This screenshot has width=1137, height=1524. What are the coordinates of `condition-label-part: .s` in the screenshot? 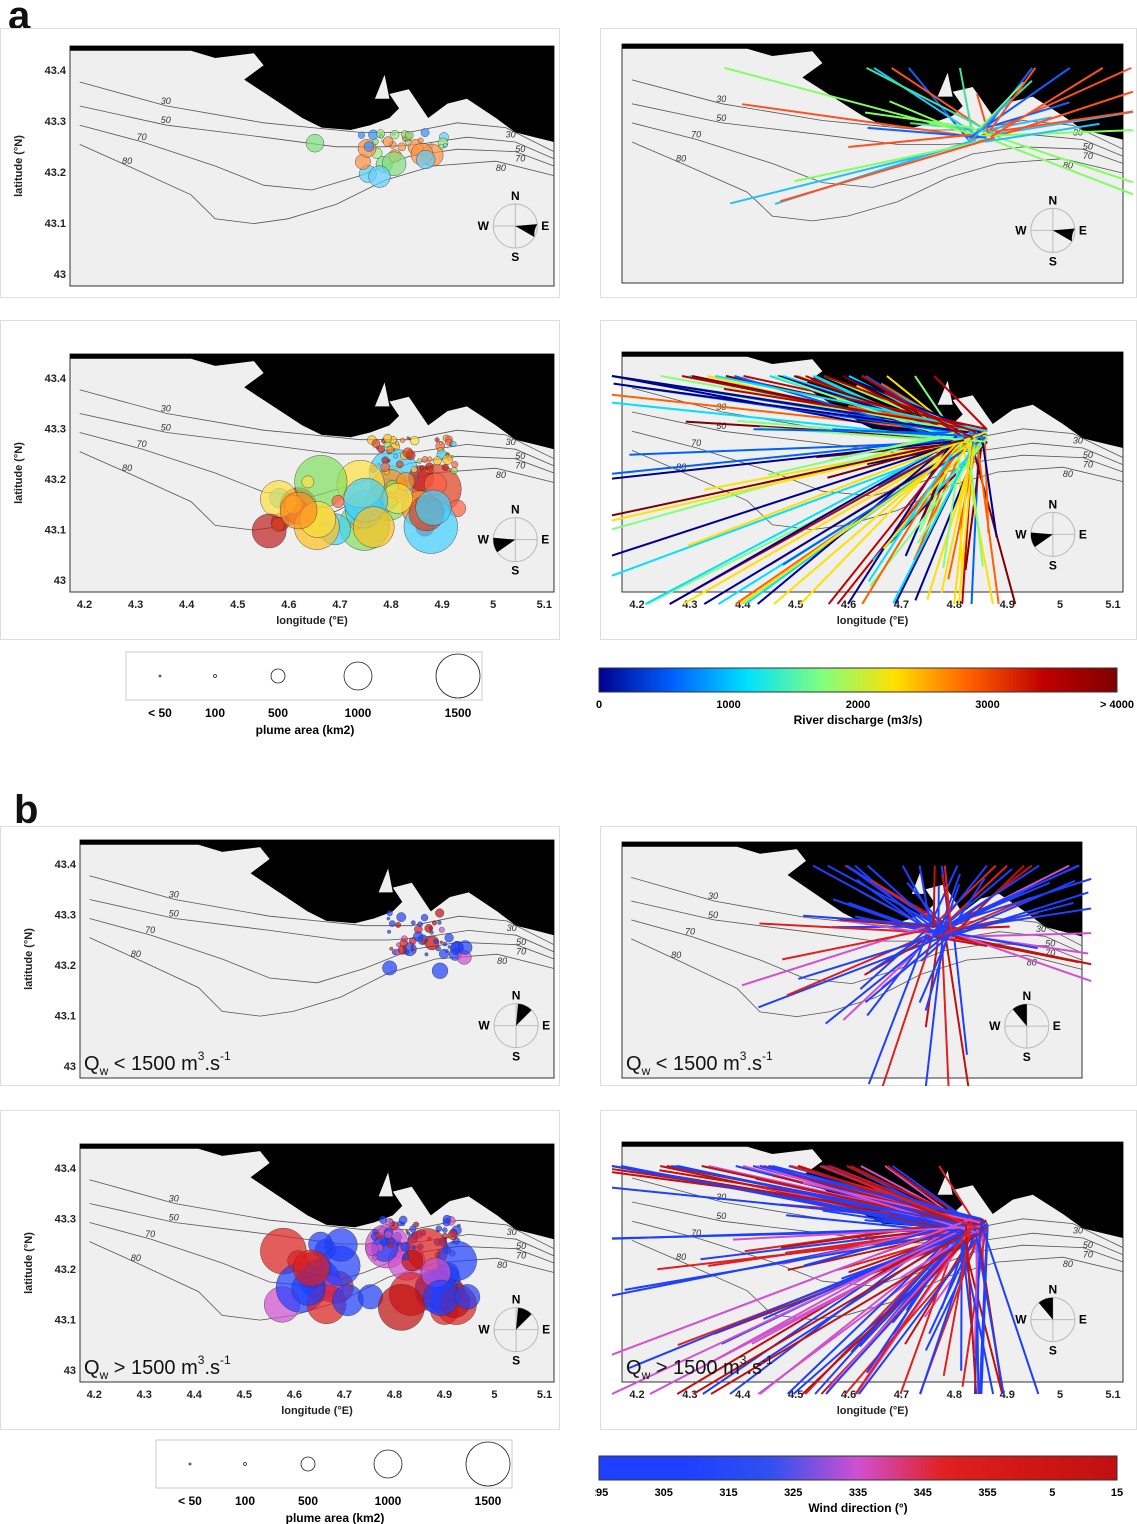 It's located at (754, 1064).